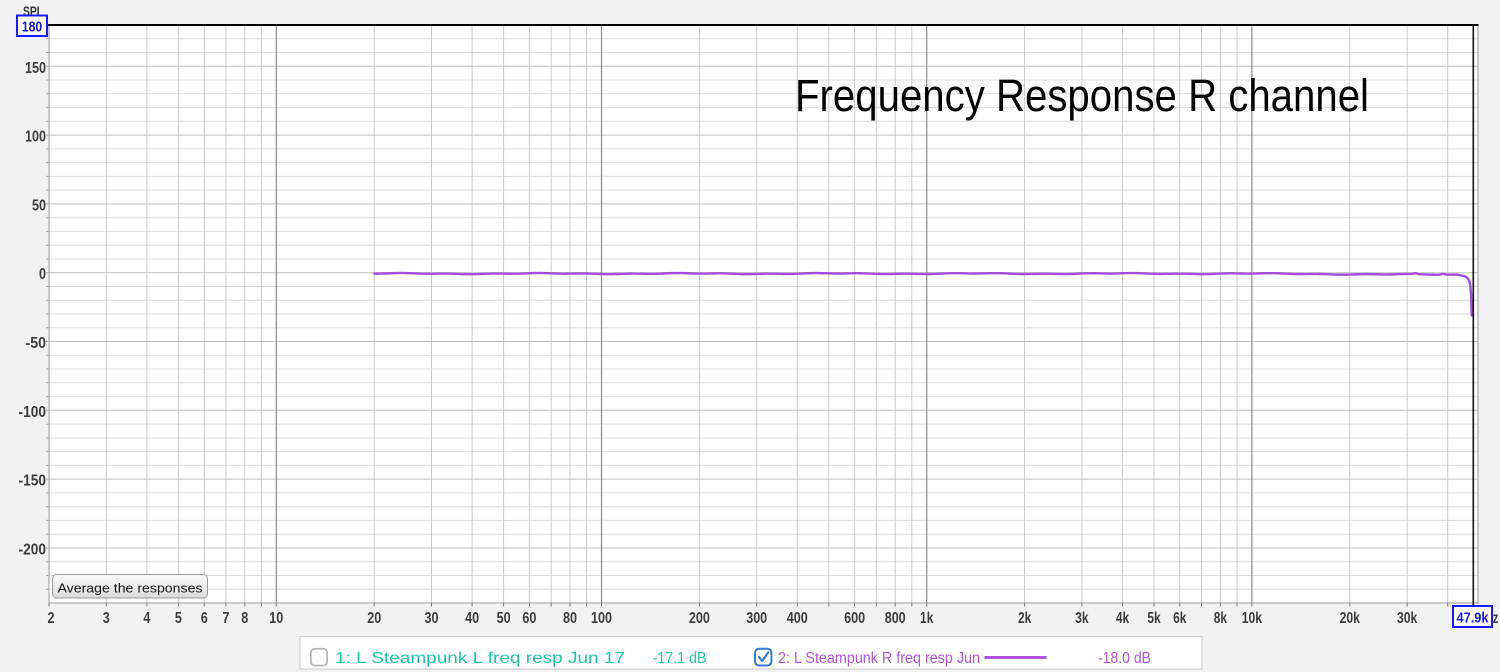 This screenshot has height=672, width=1500. I want to click on svg-text: 5, so click(178, 618).